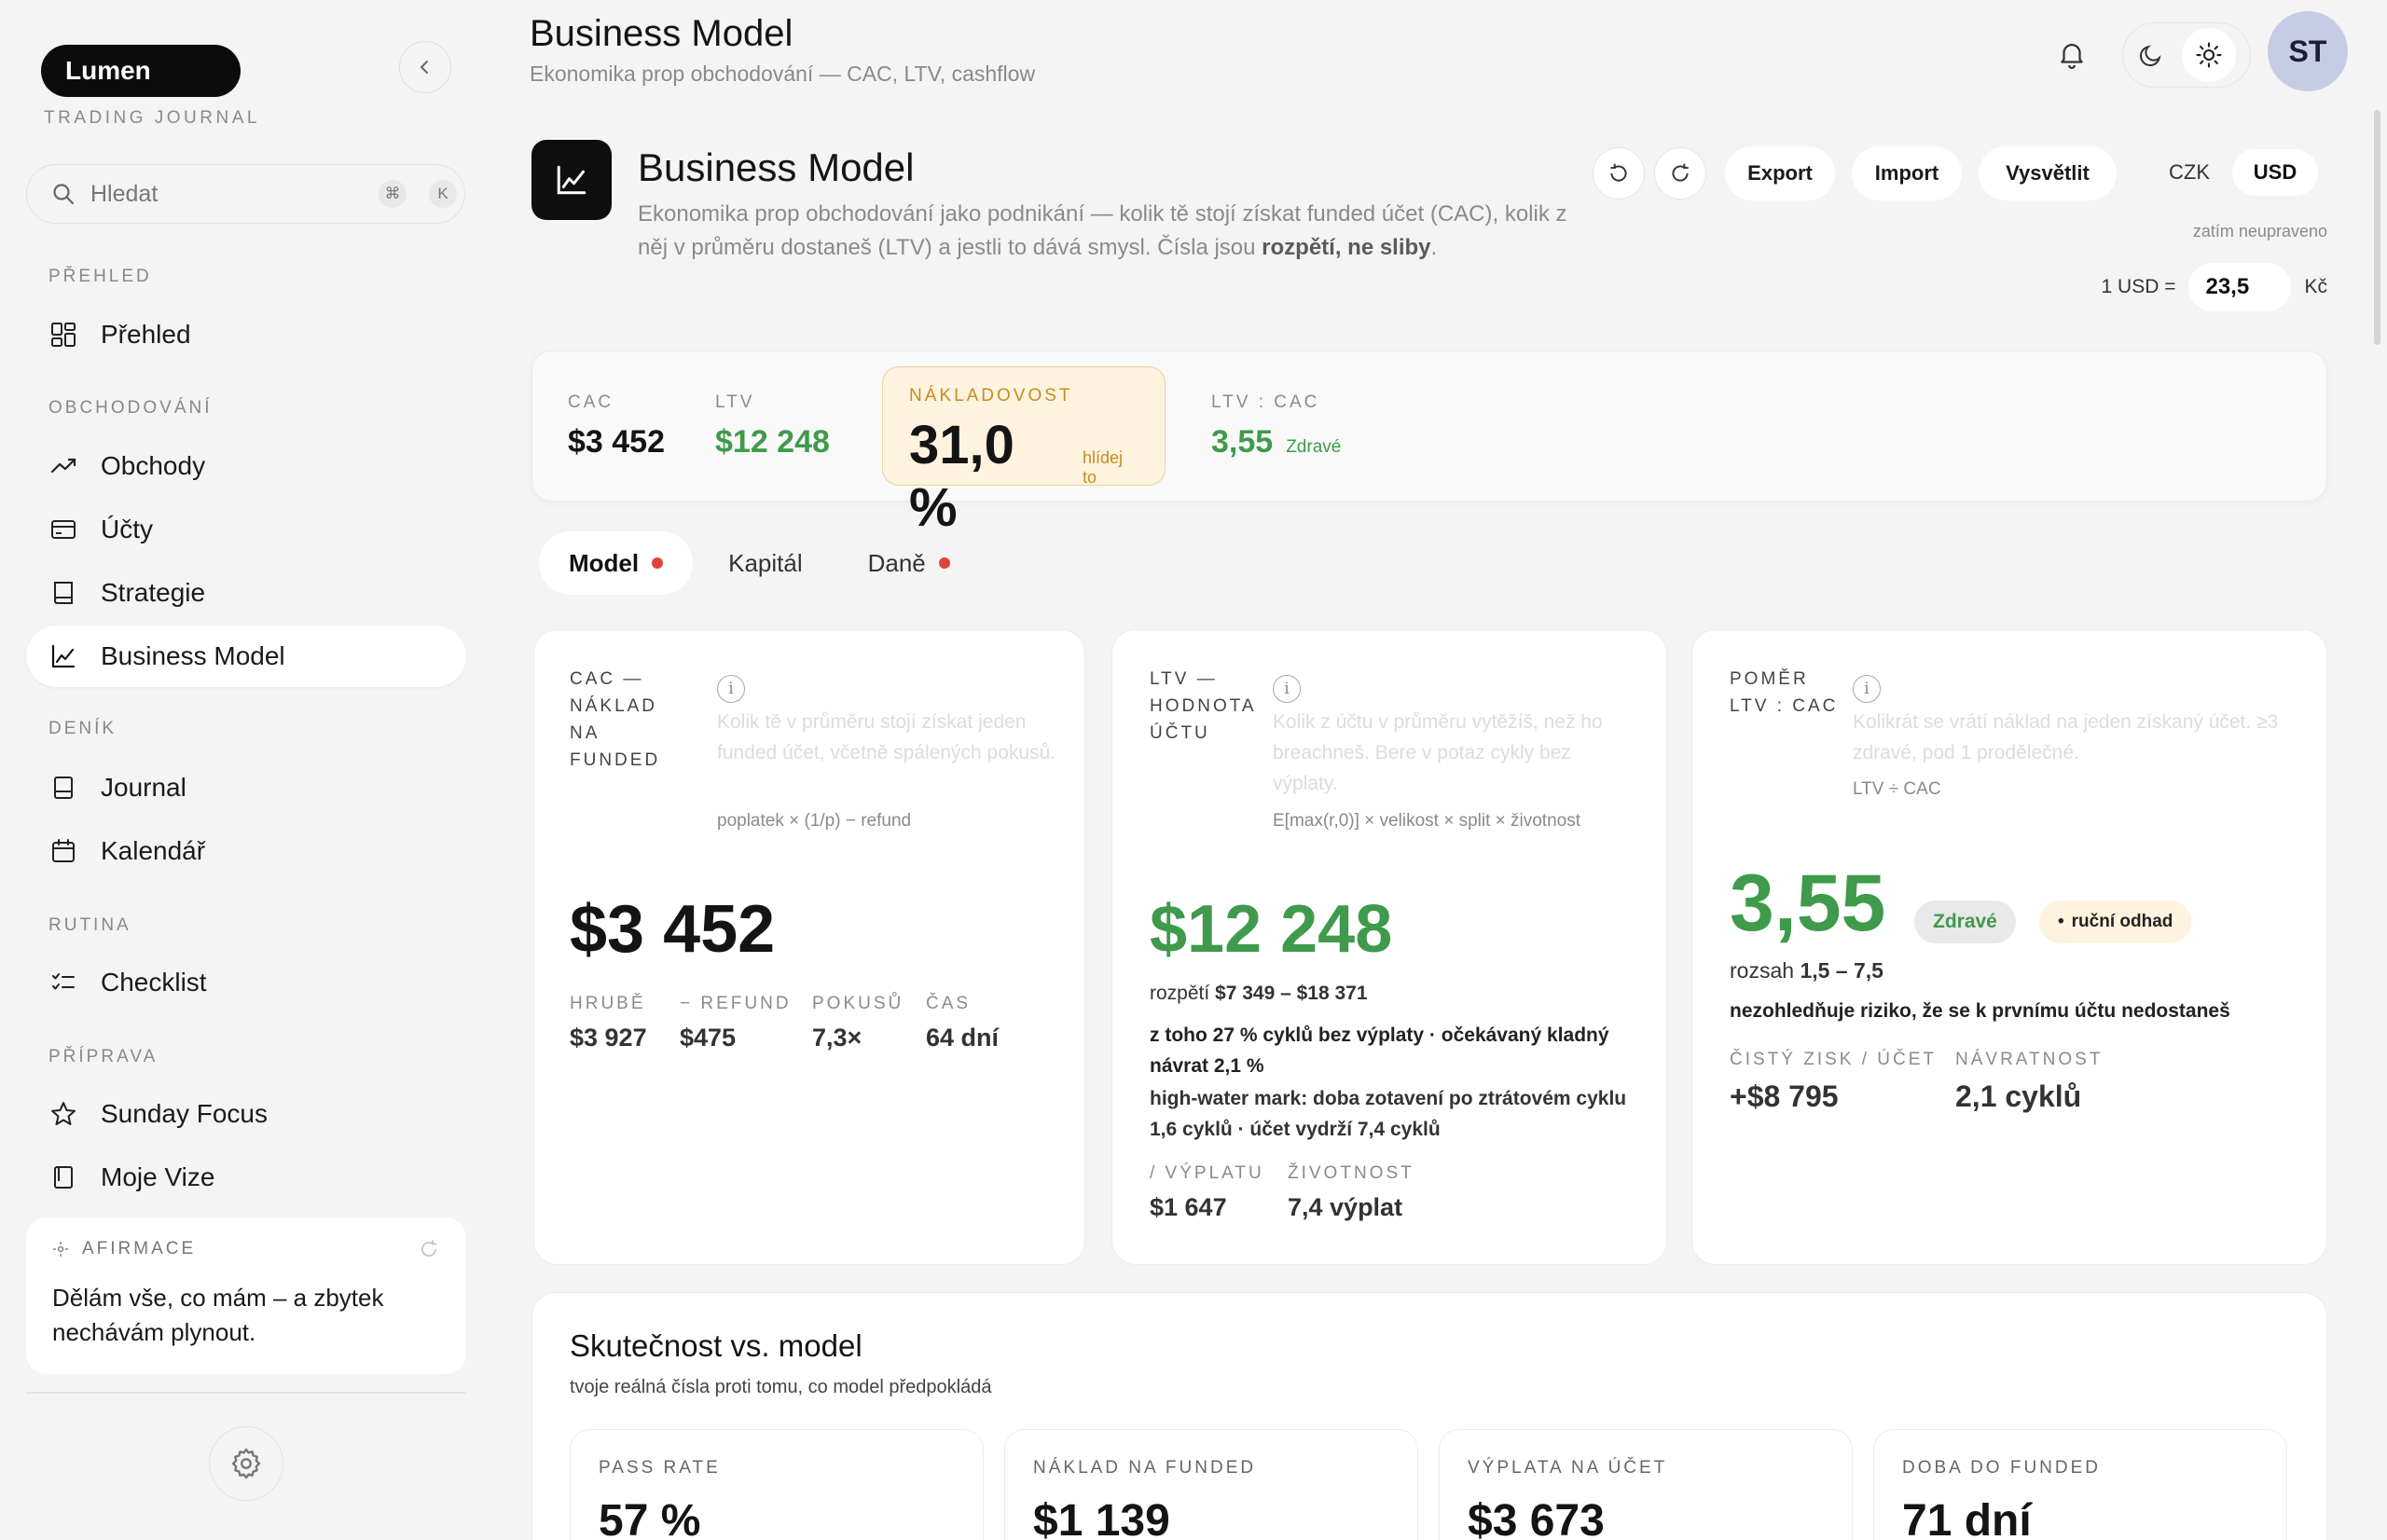 This screenshot has height=1540, width=2387. I want to click on stat-pass-rate: PASS RATE 57 %, so click(777, 1484).